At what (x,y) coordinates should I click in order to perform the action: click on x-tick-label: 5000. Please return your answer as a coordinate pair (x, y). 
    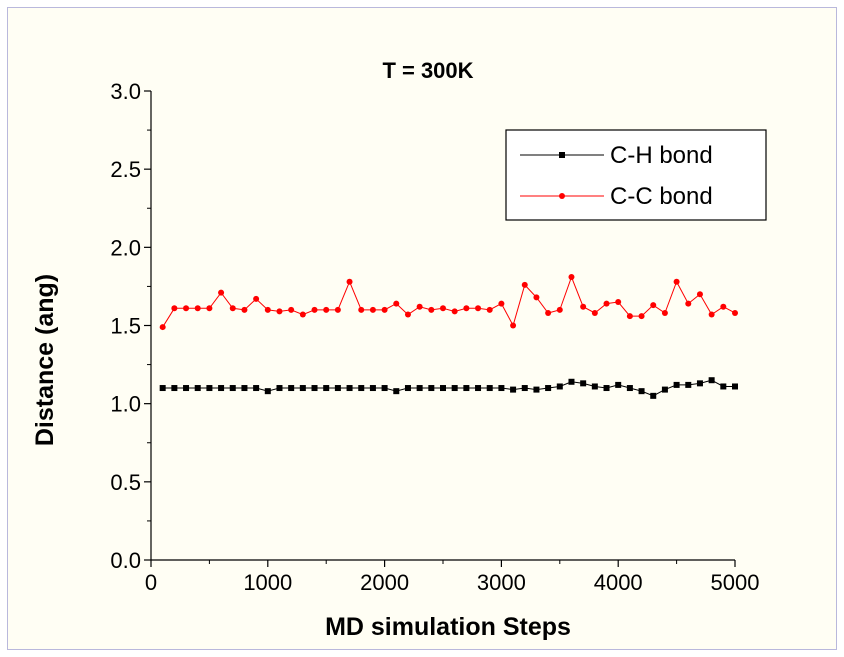
    Looking at the image, I should click on (735, 582).